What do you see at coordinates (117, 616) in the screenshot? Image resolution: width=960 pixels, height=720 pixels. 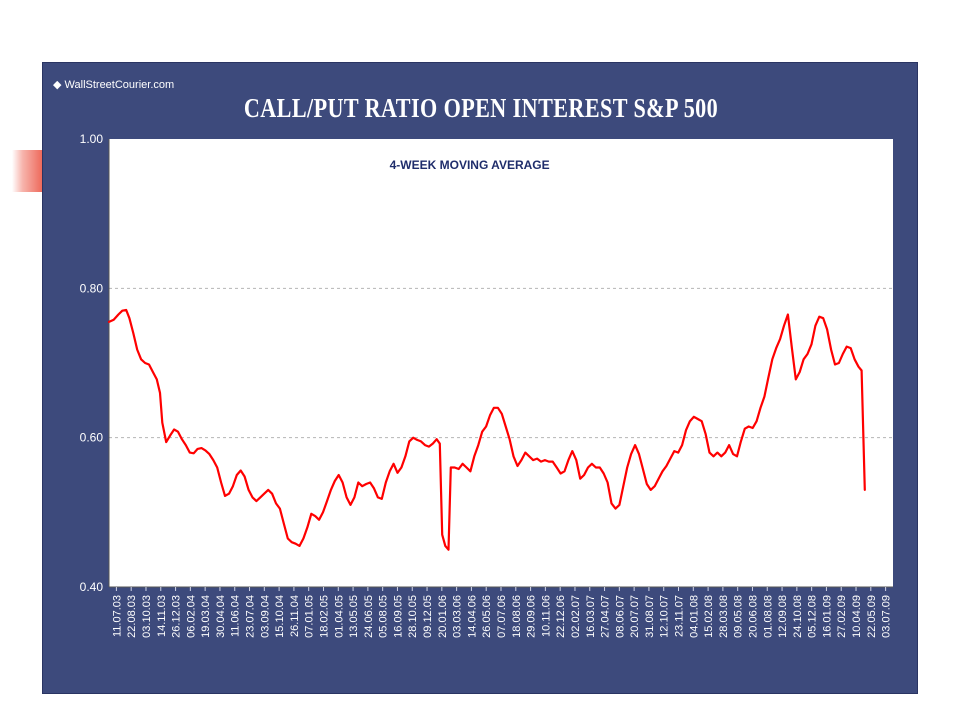 I see `x-tick-label: 11.07.03` at bounding box center [117, 616].